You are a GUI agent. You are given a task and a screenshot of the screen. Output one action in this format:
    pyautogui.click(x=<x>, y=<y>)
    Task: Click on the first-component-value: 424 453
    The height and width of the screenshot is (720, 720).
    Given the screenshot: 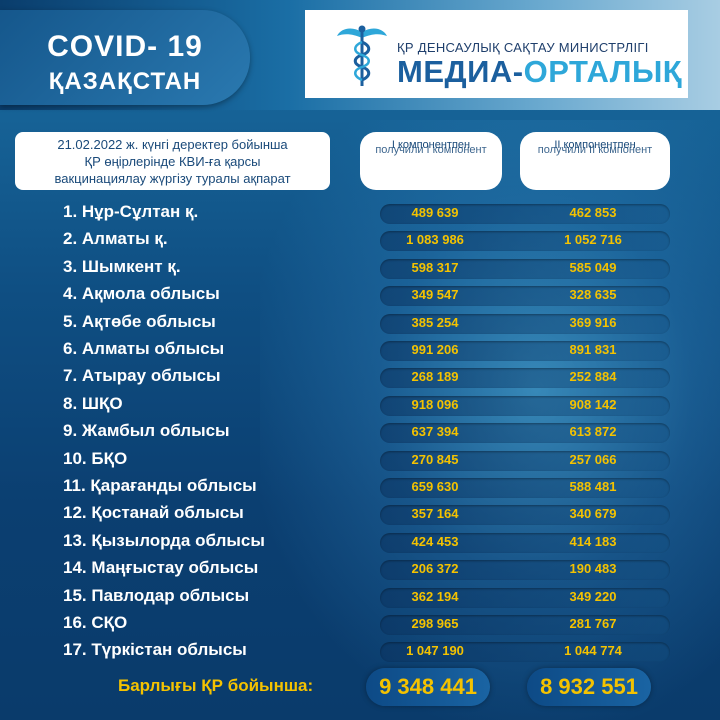 What is the action you would take?
    pyautogui.click(x=435, y=541)
    